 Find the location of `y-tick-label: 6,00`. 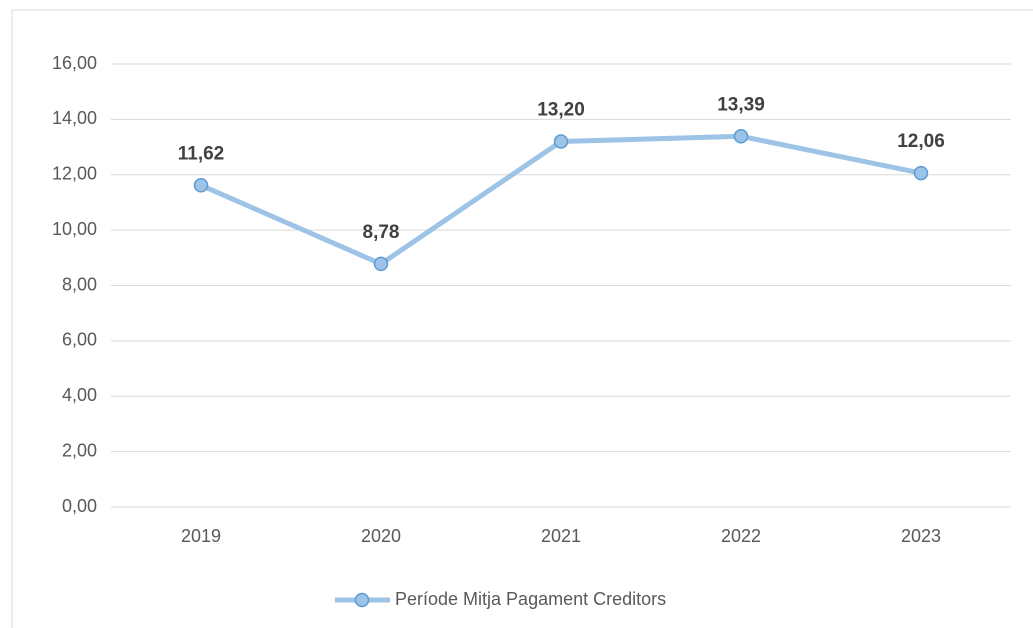

y-tick-label: 6,00 is located at coordinates (79, 340).